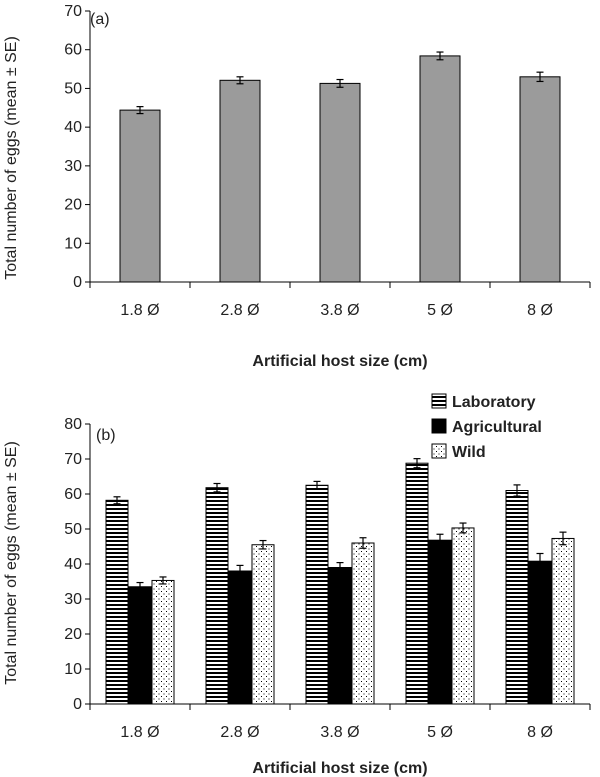 This screenshot has height=777, width=600. Describe the element at coordinates (73, 634) in the screenshot. I see `panel-b-y-tick-label: 20` at that location.